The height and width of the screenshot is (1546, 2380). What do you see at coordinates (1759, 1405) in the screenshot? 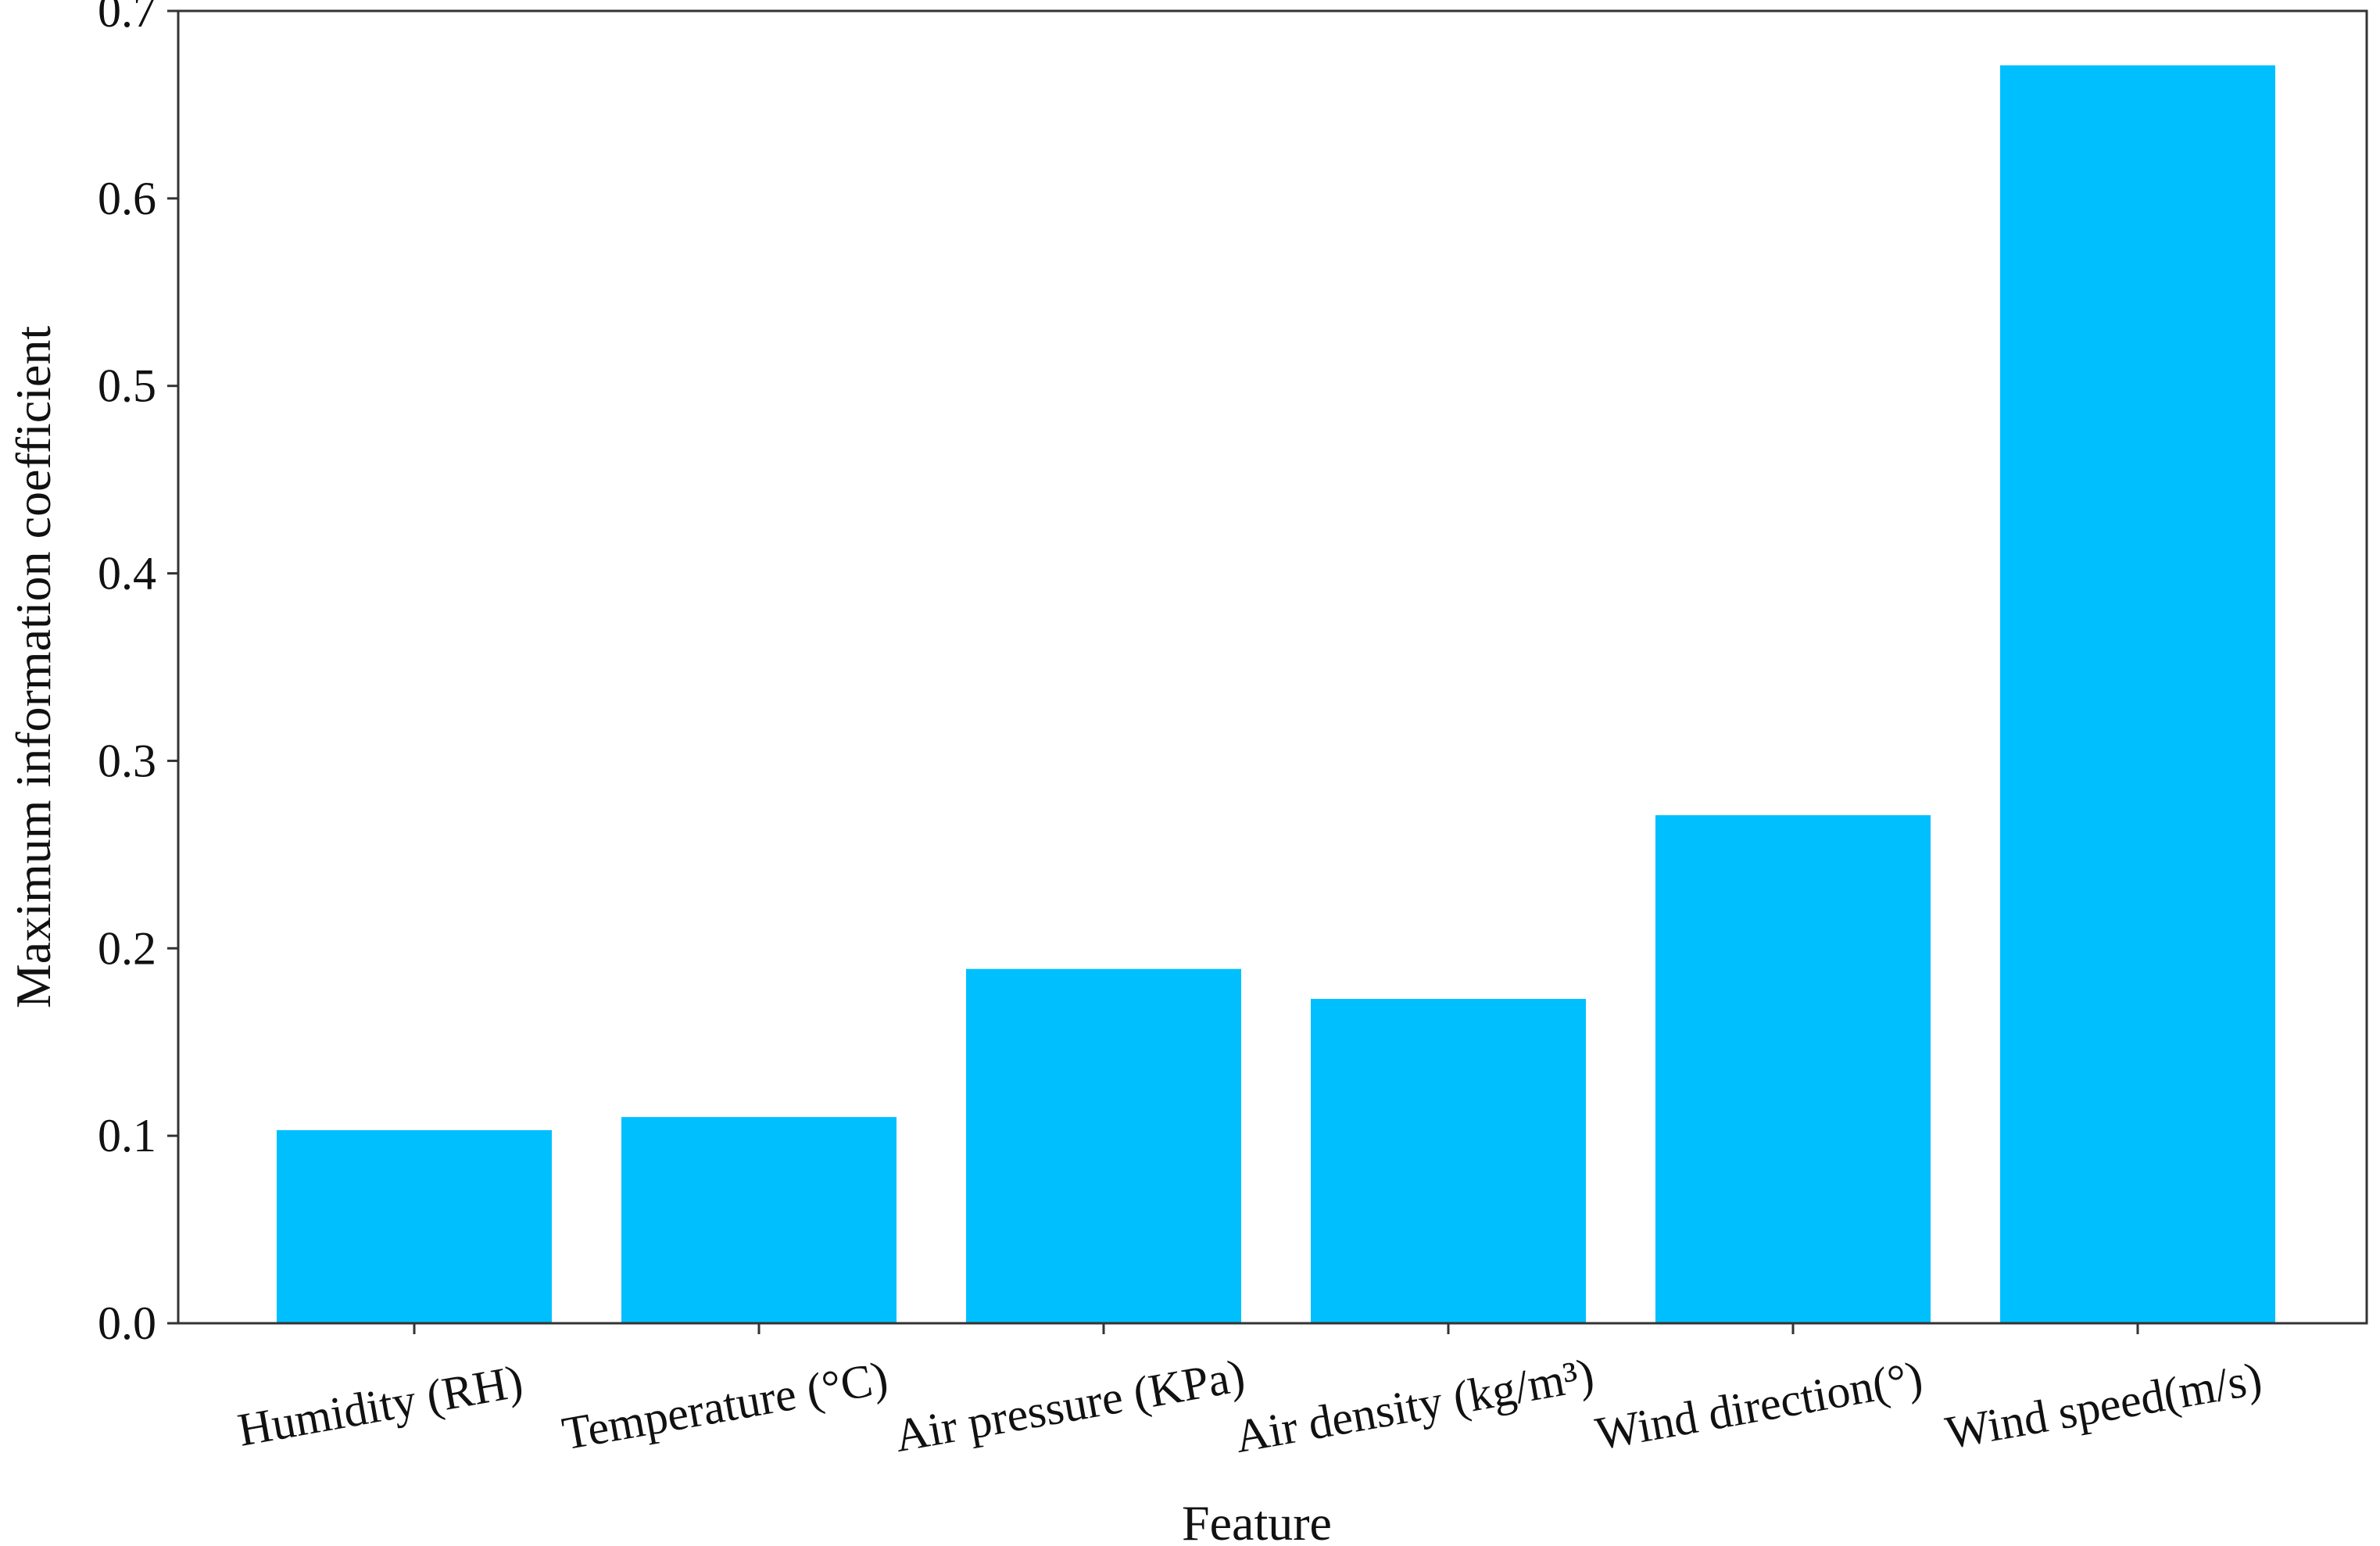
I see `x-tick-label: Wind direction(°)` at bounding box center [1759, 1405].